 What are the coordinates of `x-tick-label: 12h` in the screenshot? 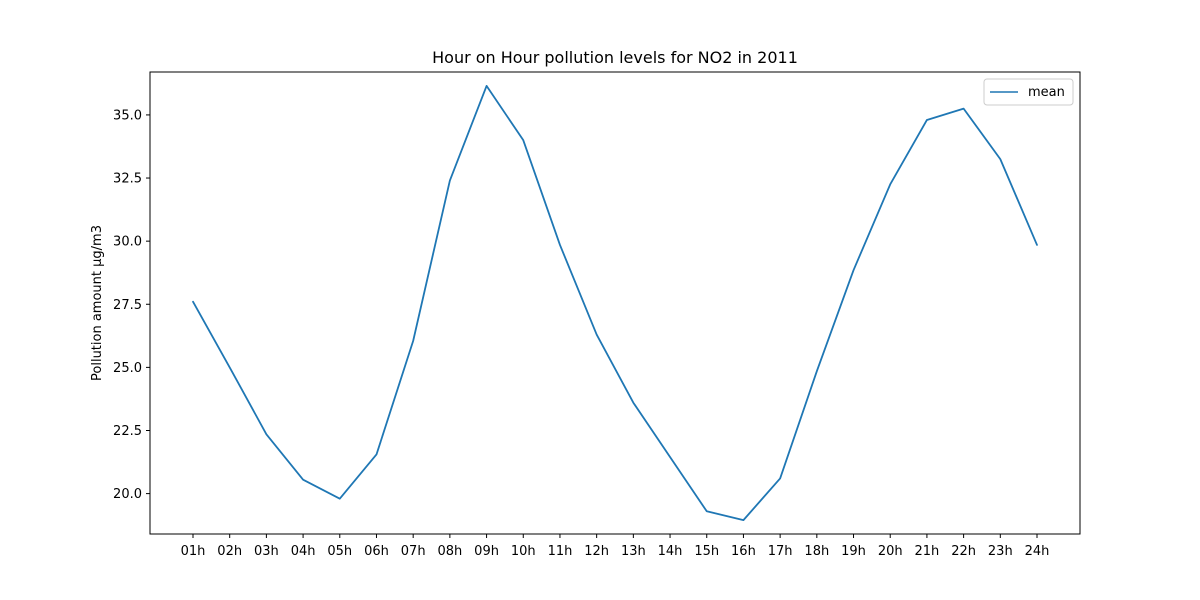 It's located at (596, 551).